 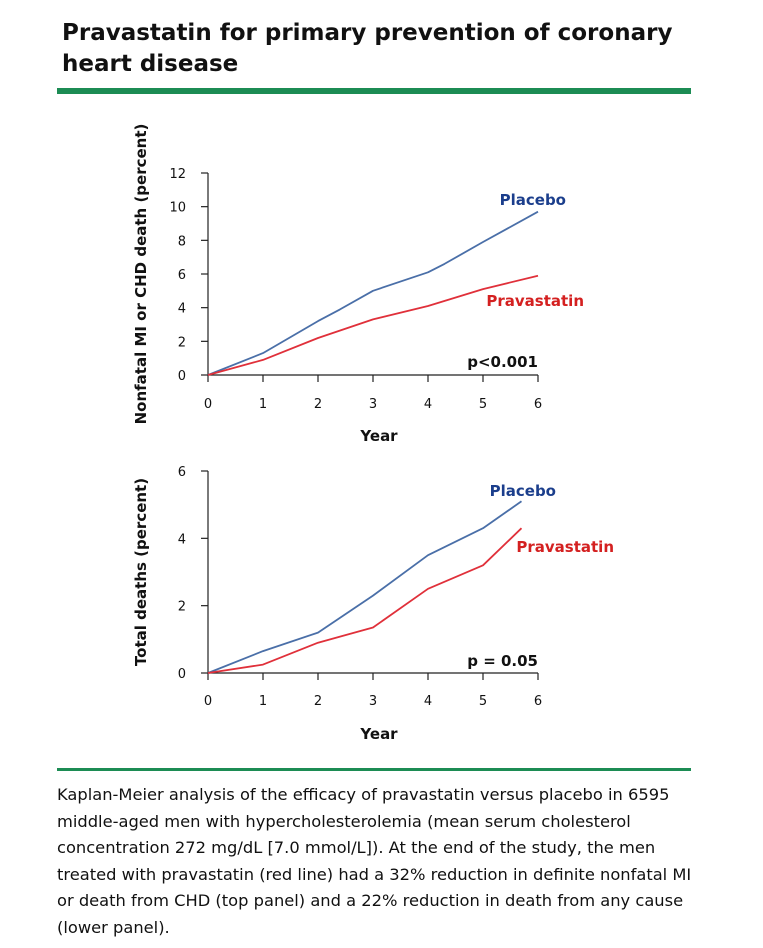 What do you see at coordinates (177, 208) in the screenshot?
I see `y-tick-label: 10` at bounding box center [177, 208].